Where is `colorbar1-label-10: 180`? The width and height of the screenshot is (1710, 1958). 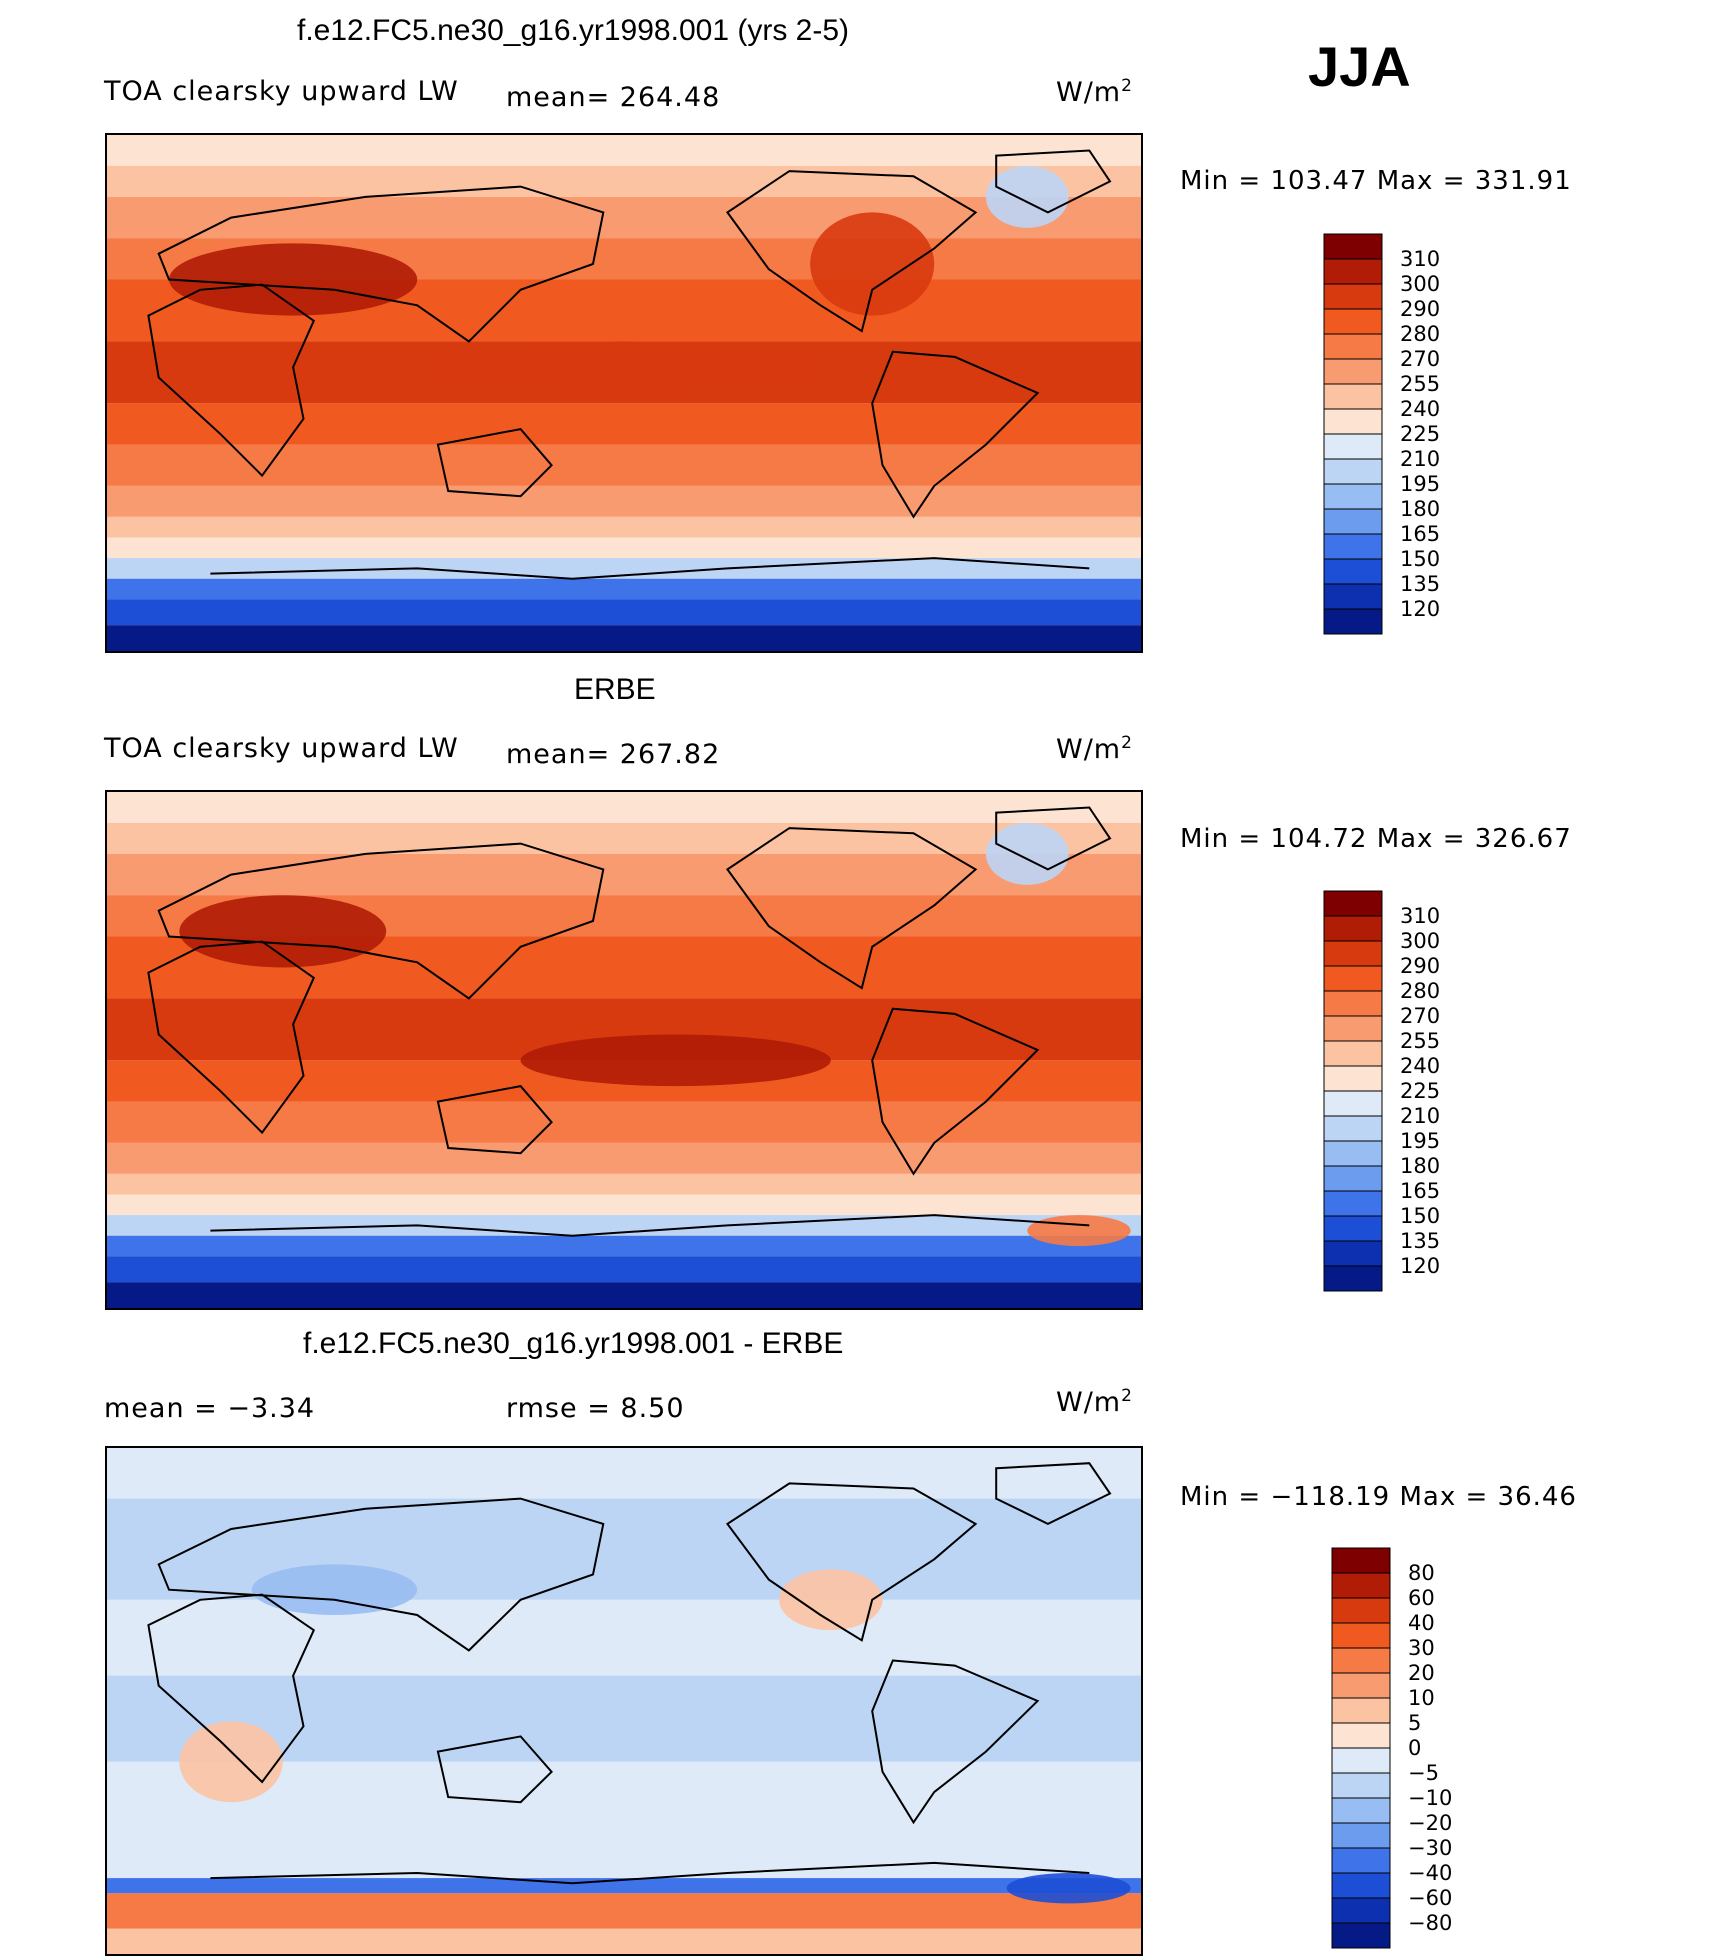 colorbar1-label-10: 180 is located at coordinates (1420, 509).